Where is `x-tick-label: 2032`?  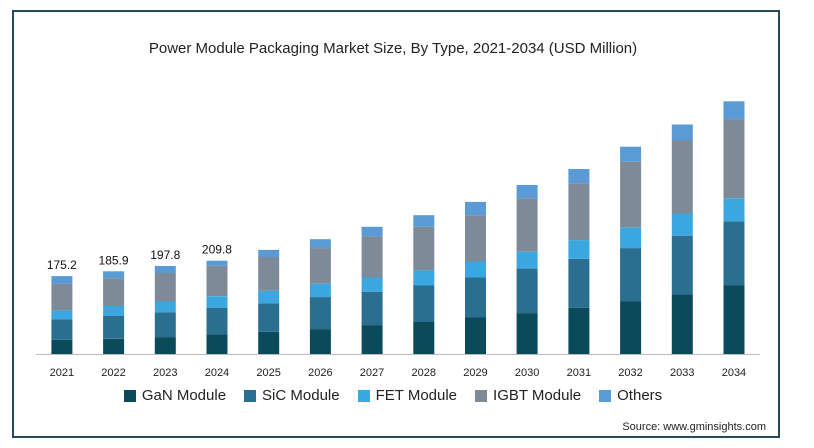 x-tick-label: 2032 is located at coordinates (630, 373).